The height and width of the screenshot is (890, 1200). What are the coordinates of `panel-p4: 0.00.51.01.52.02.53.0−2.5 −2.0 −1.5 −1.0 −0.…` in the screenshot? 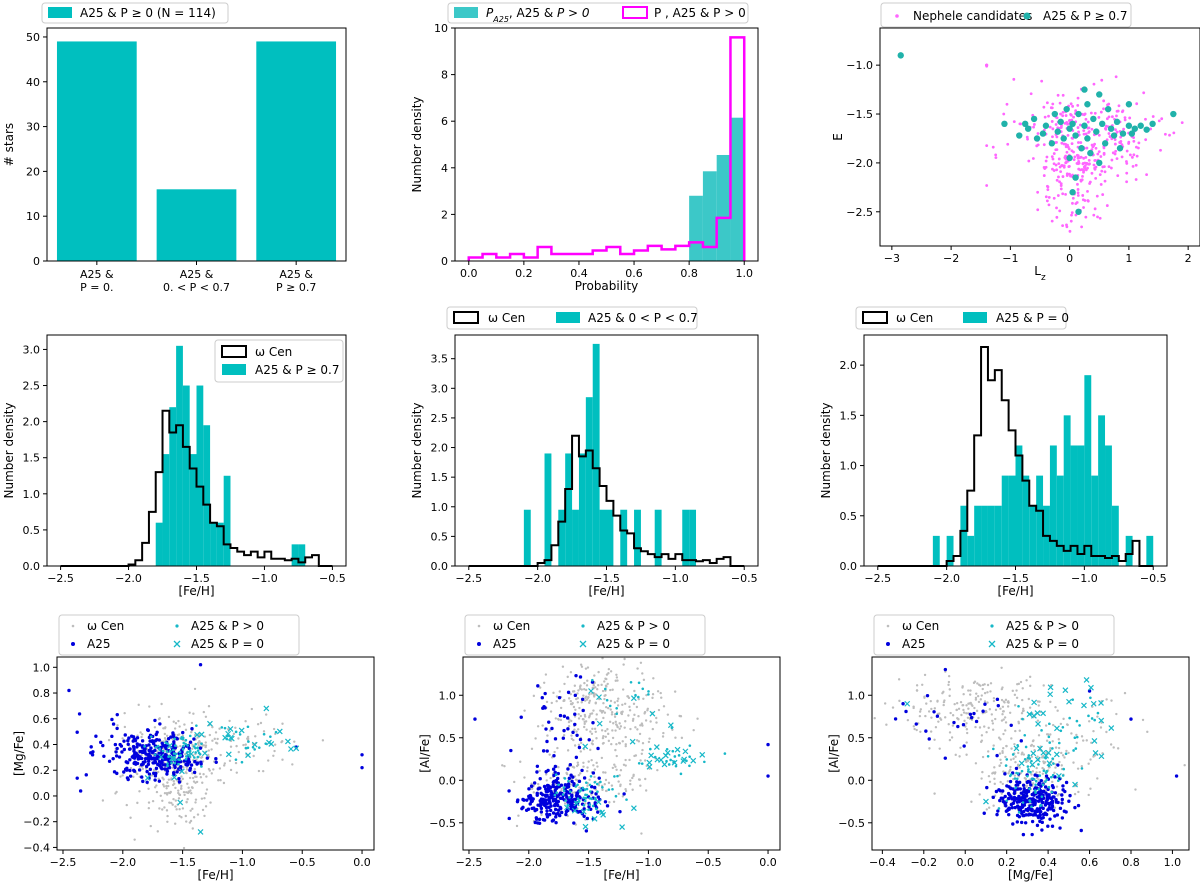 It's located at (174, 466).